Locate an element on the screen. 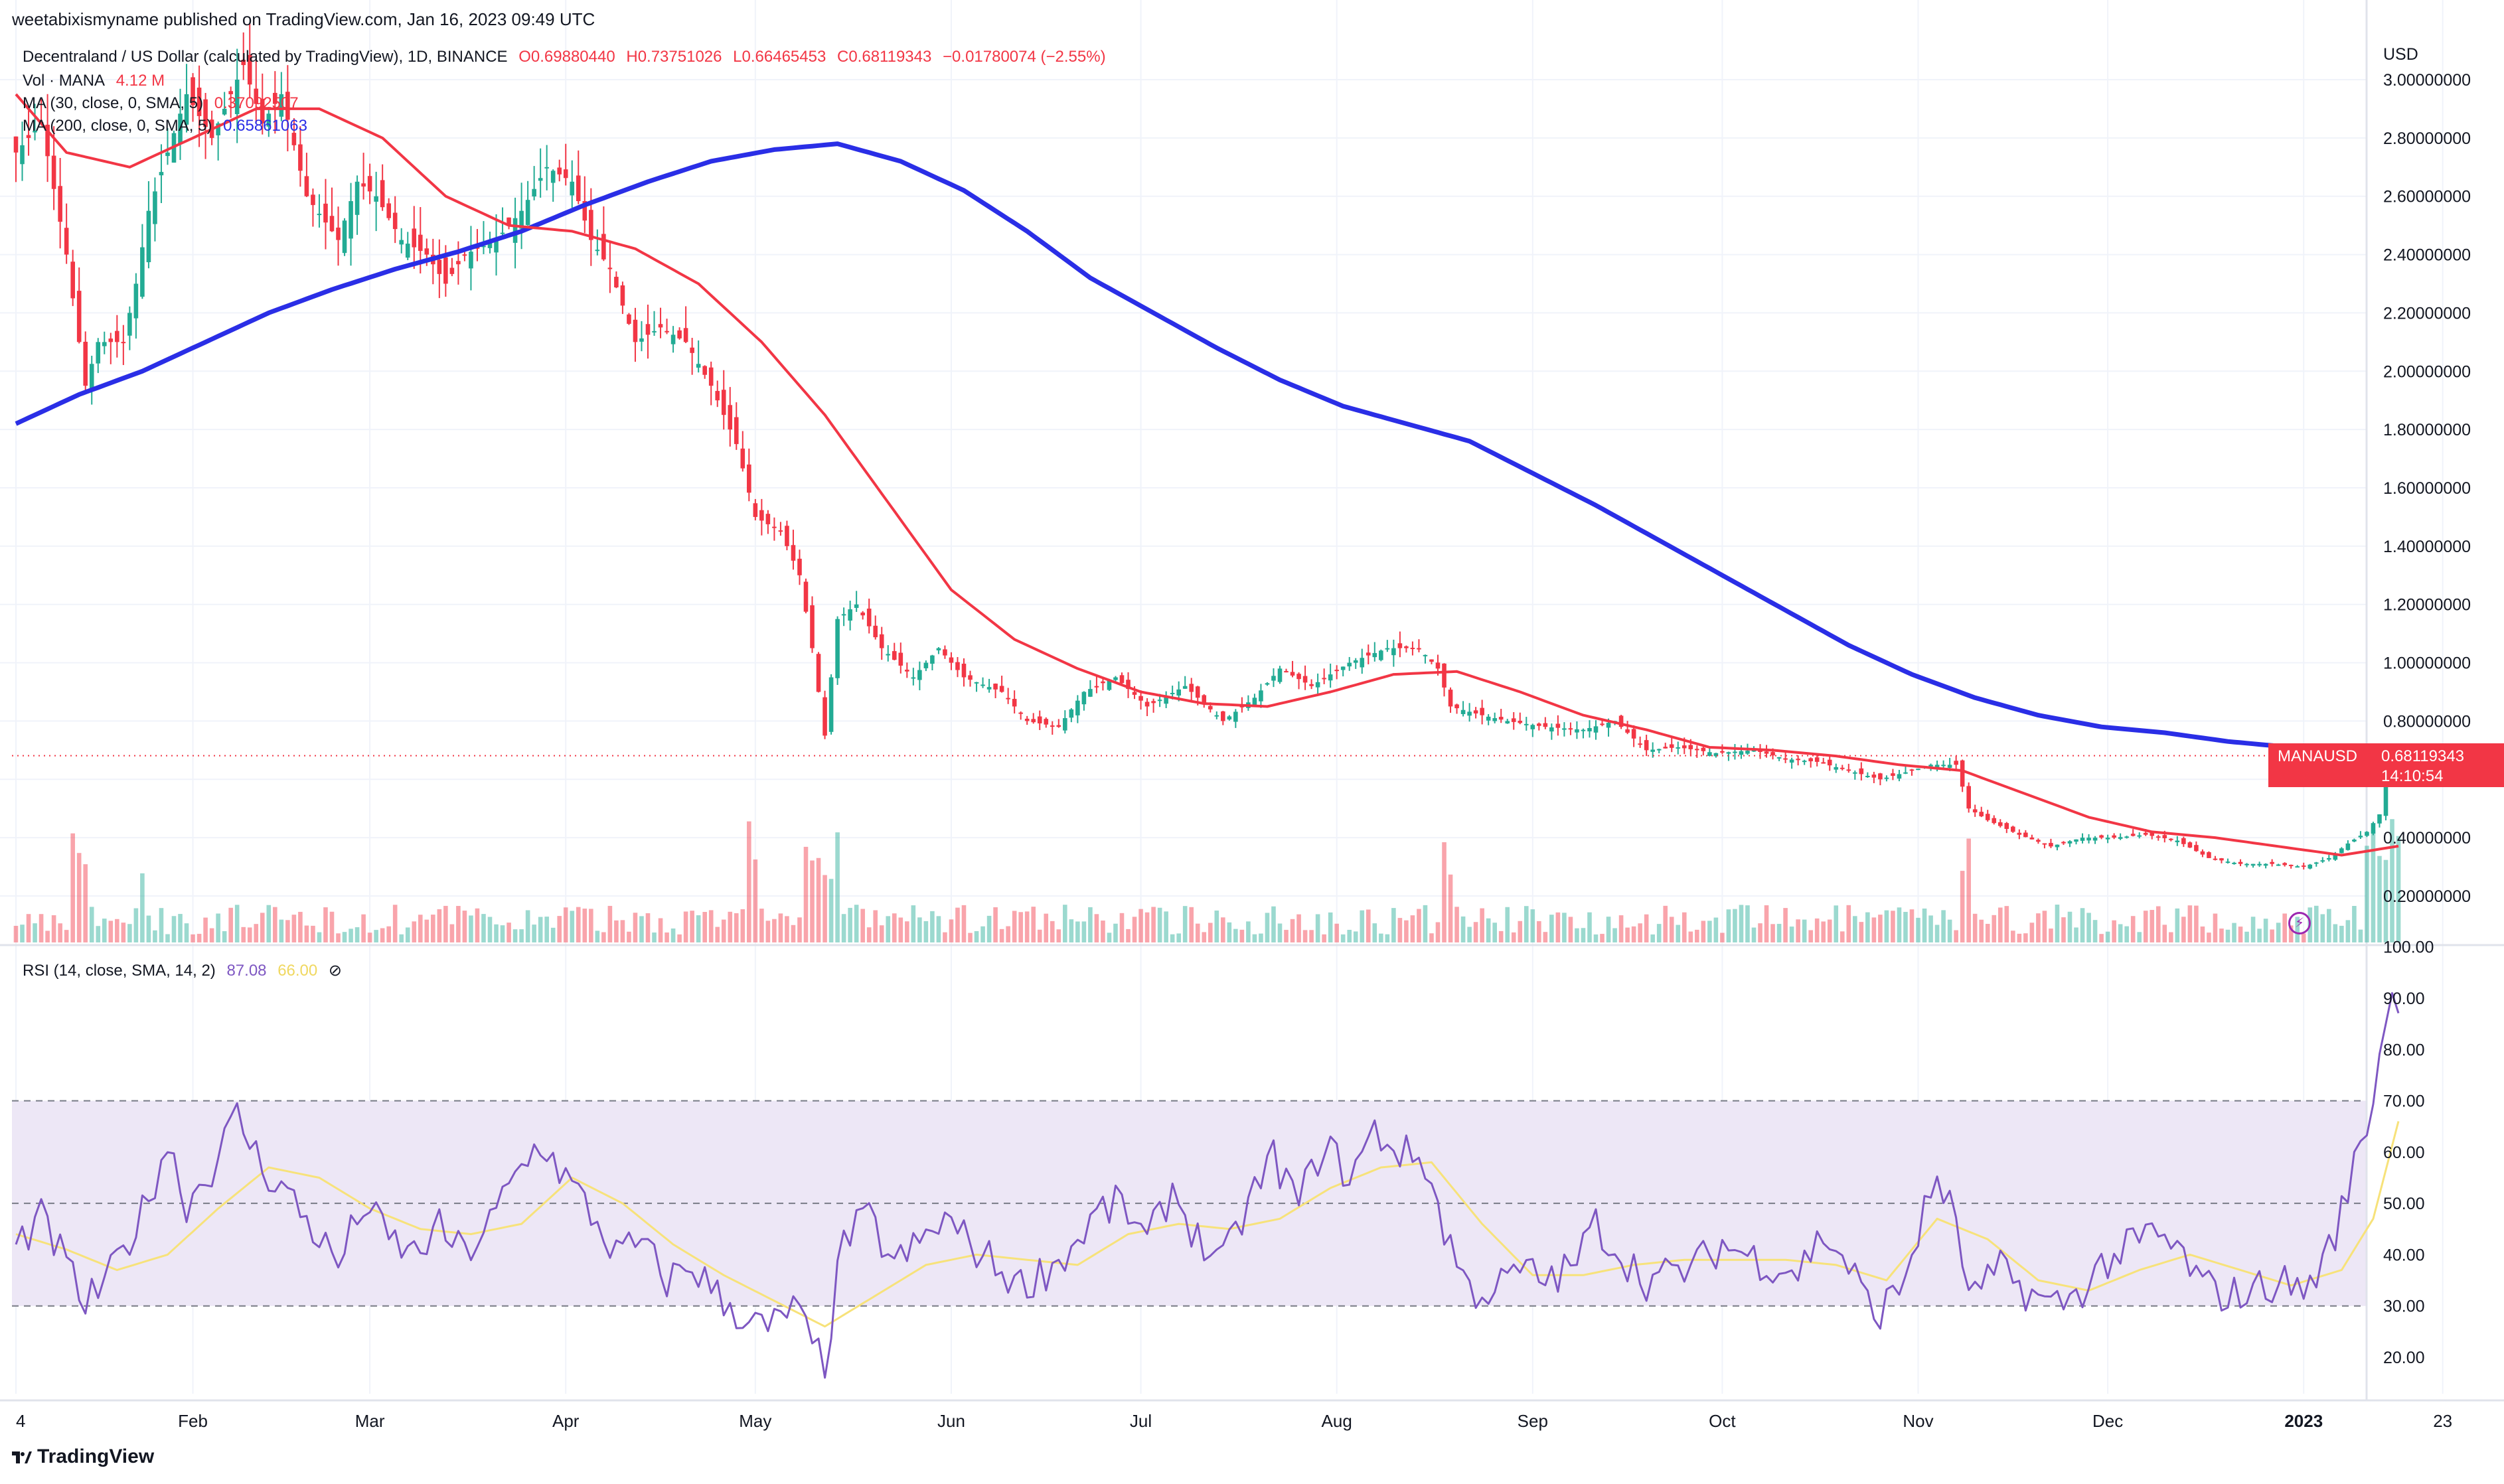 The height and width of the screenshot is (1484, 2504). price-tick-label: 1.20000000 is located at coordinates (2427, 605).